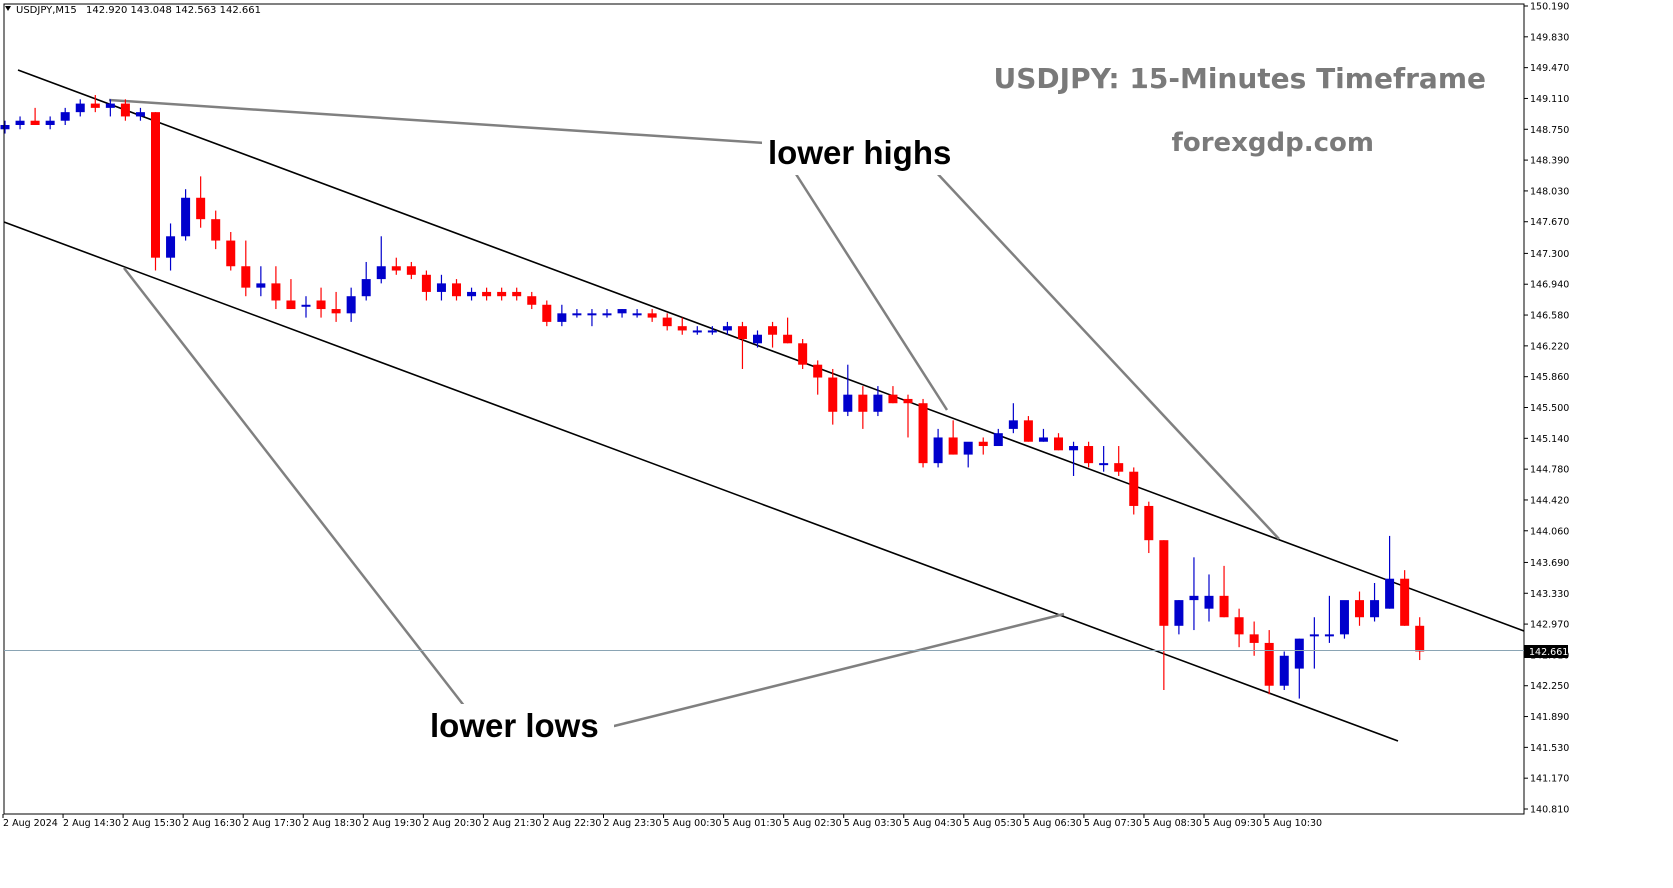 The image size is (1673, 888). Describe the element at coordinates (1549, 68) in the screenshot. I see `y-tick-label: 149.470` at that location.